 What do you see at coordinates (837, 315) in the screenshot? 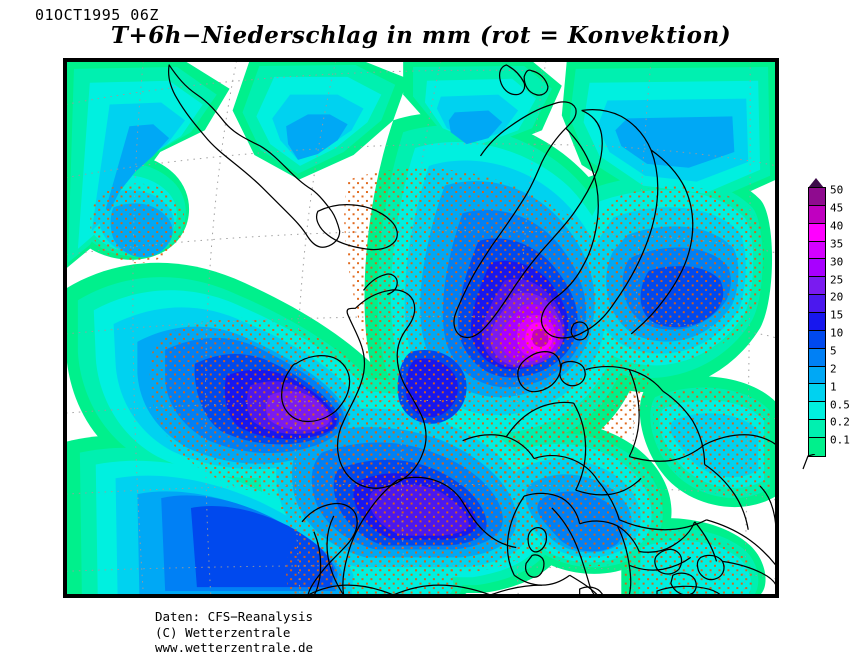
I see `colorbar-label: 15` at bounding box center [837, 315].